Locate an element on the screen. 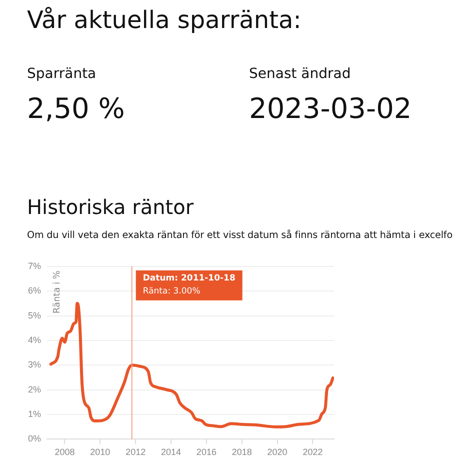  y-tick-label: 7% is located at coordinates (35, 265).